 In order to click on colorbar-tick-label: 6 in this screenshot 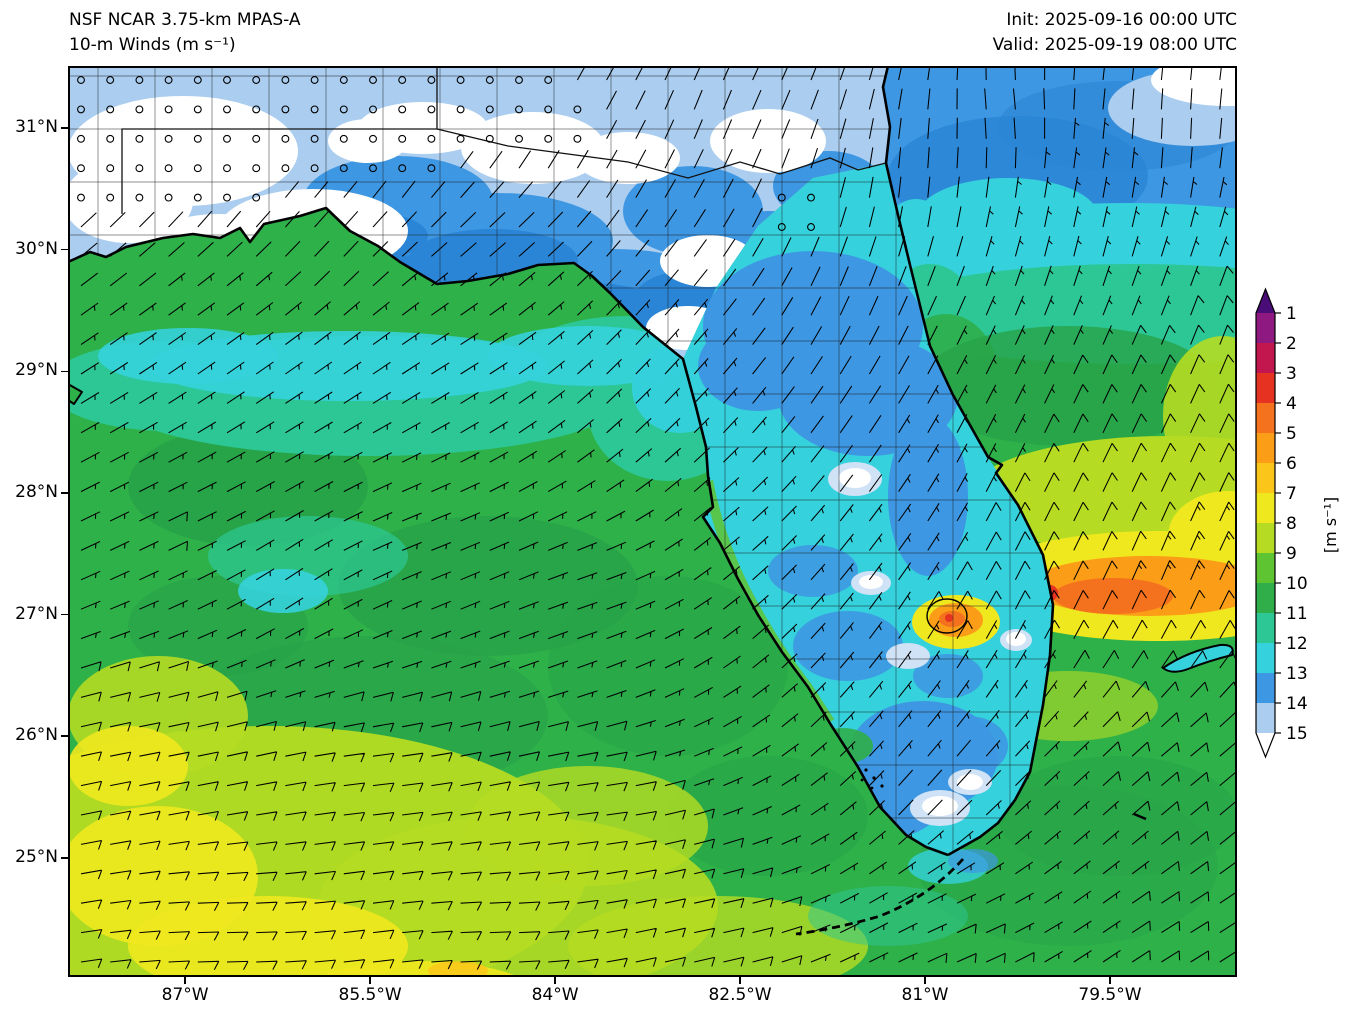, I will do `click(1291, 464)`.